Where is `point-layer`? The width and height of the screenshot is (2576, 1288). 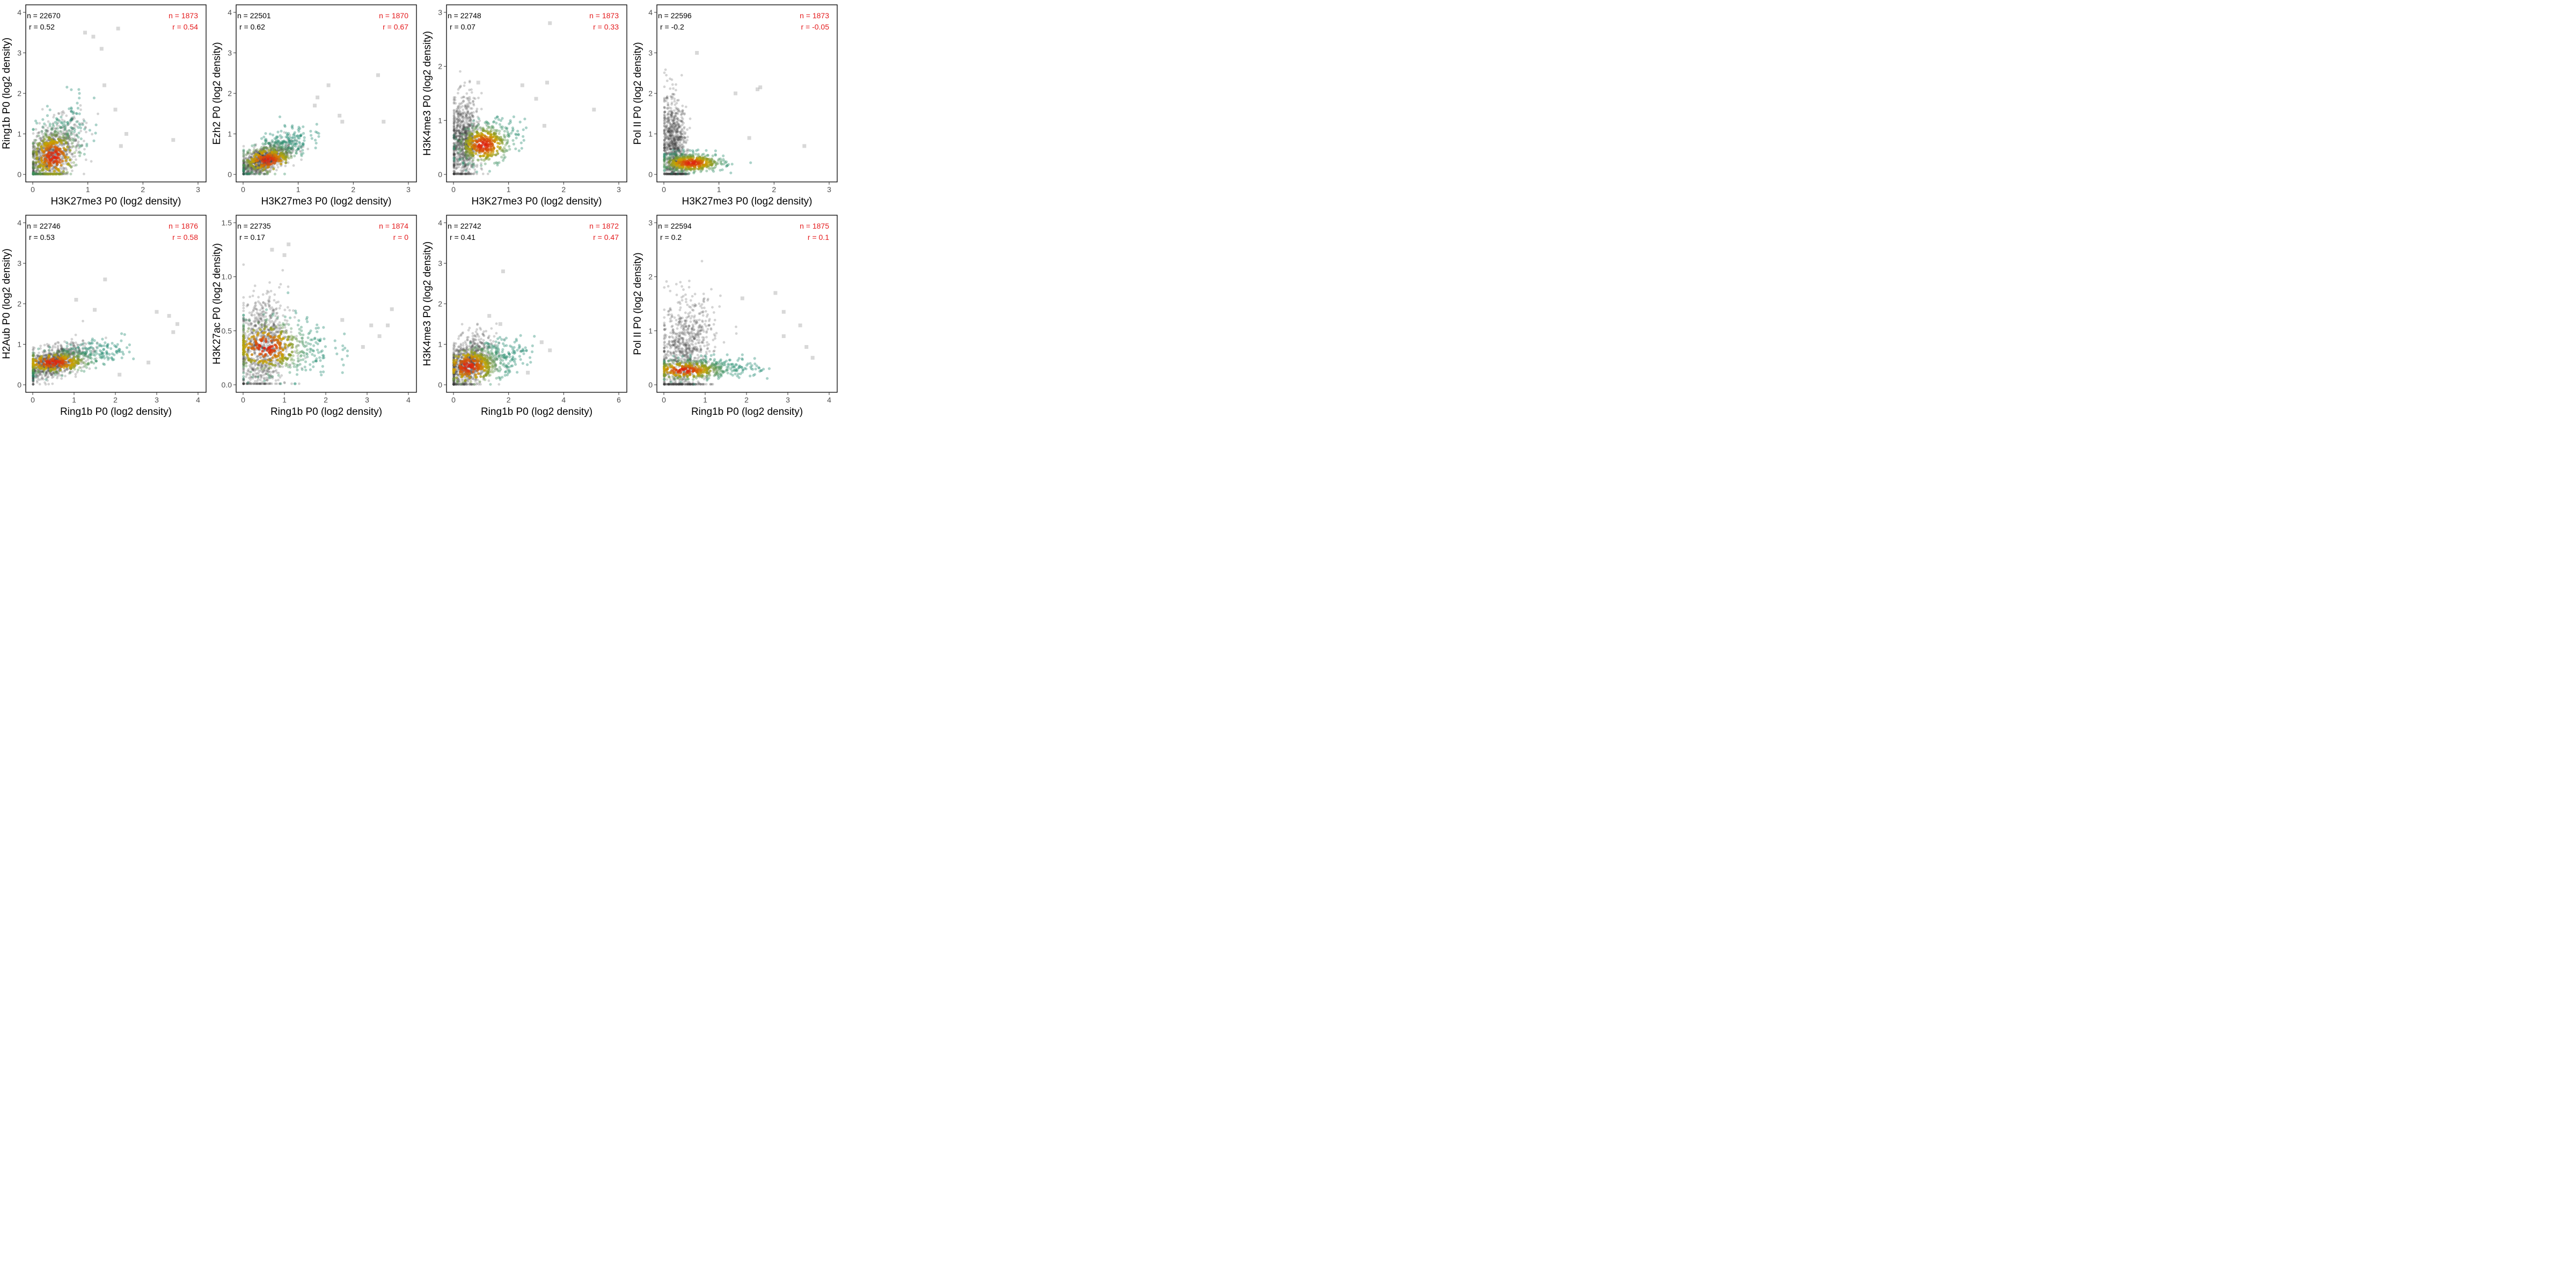
point-layer is located at coordinates (735, 113).